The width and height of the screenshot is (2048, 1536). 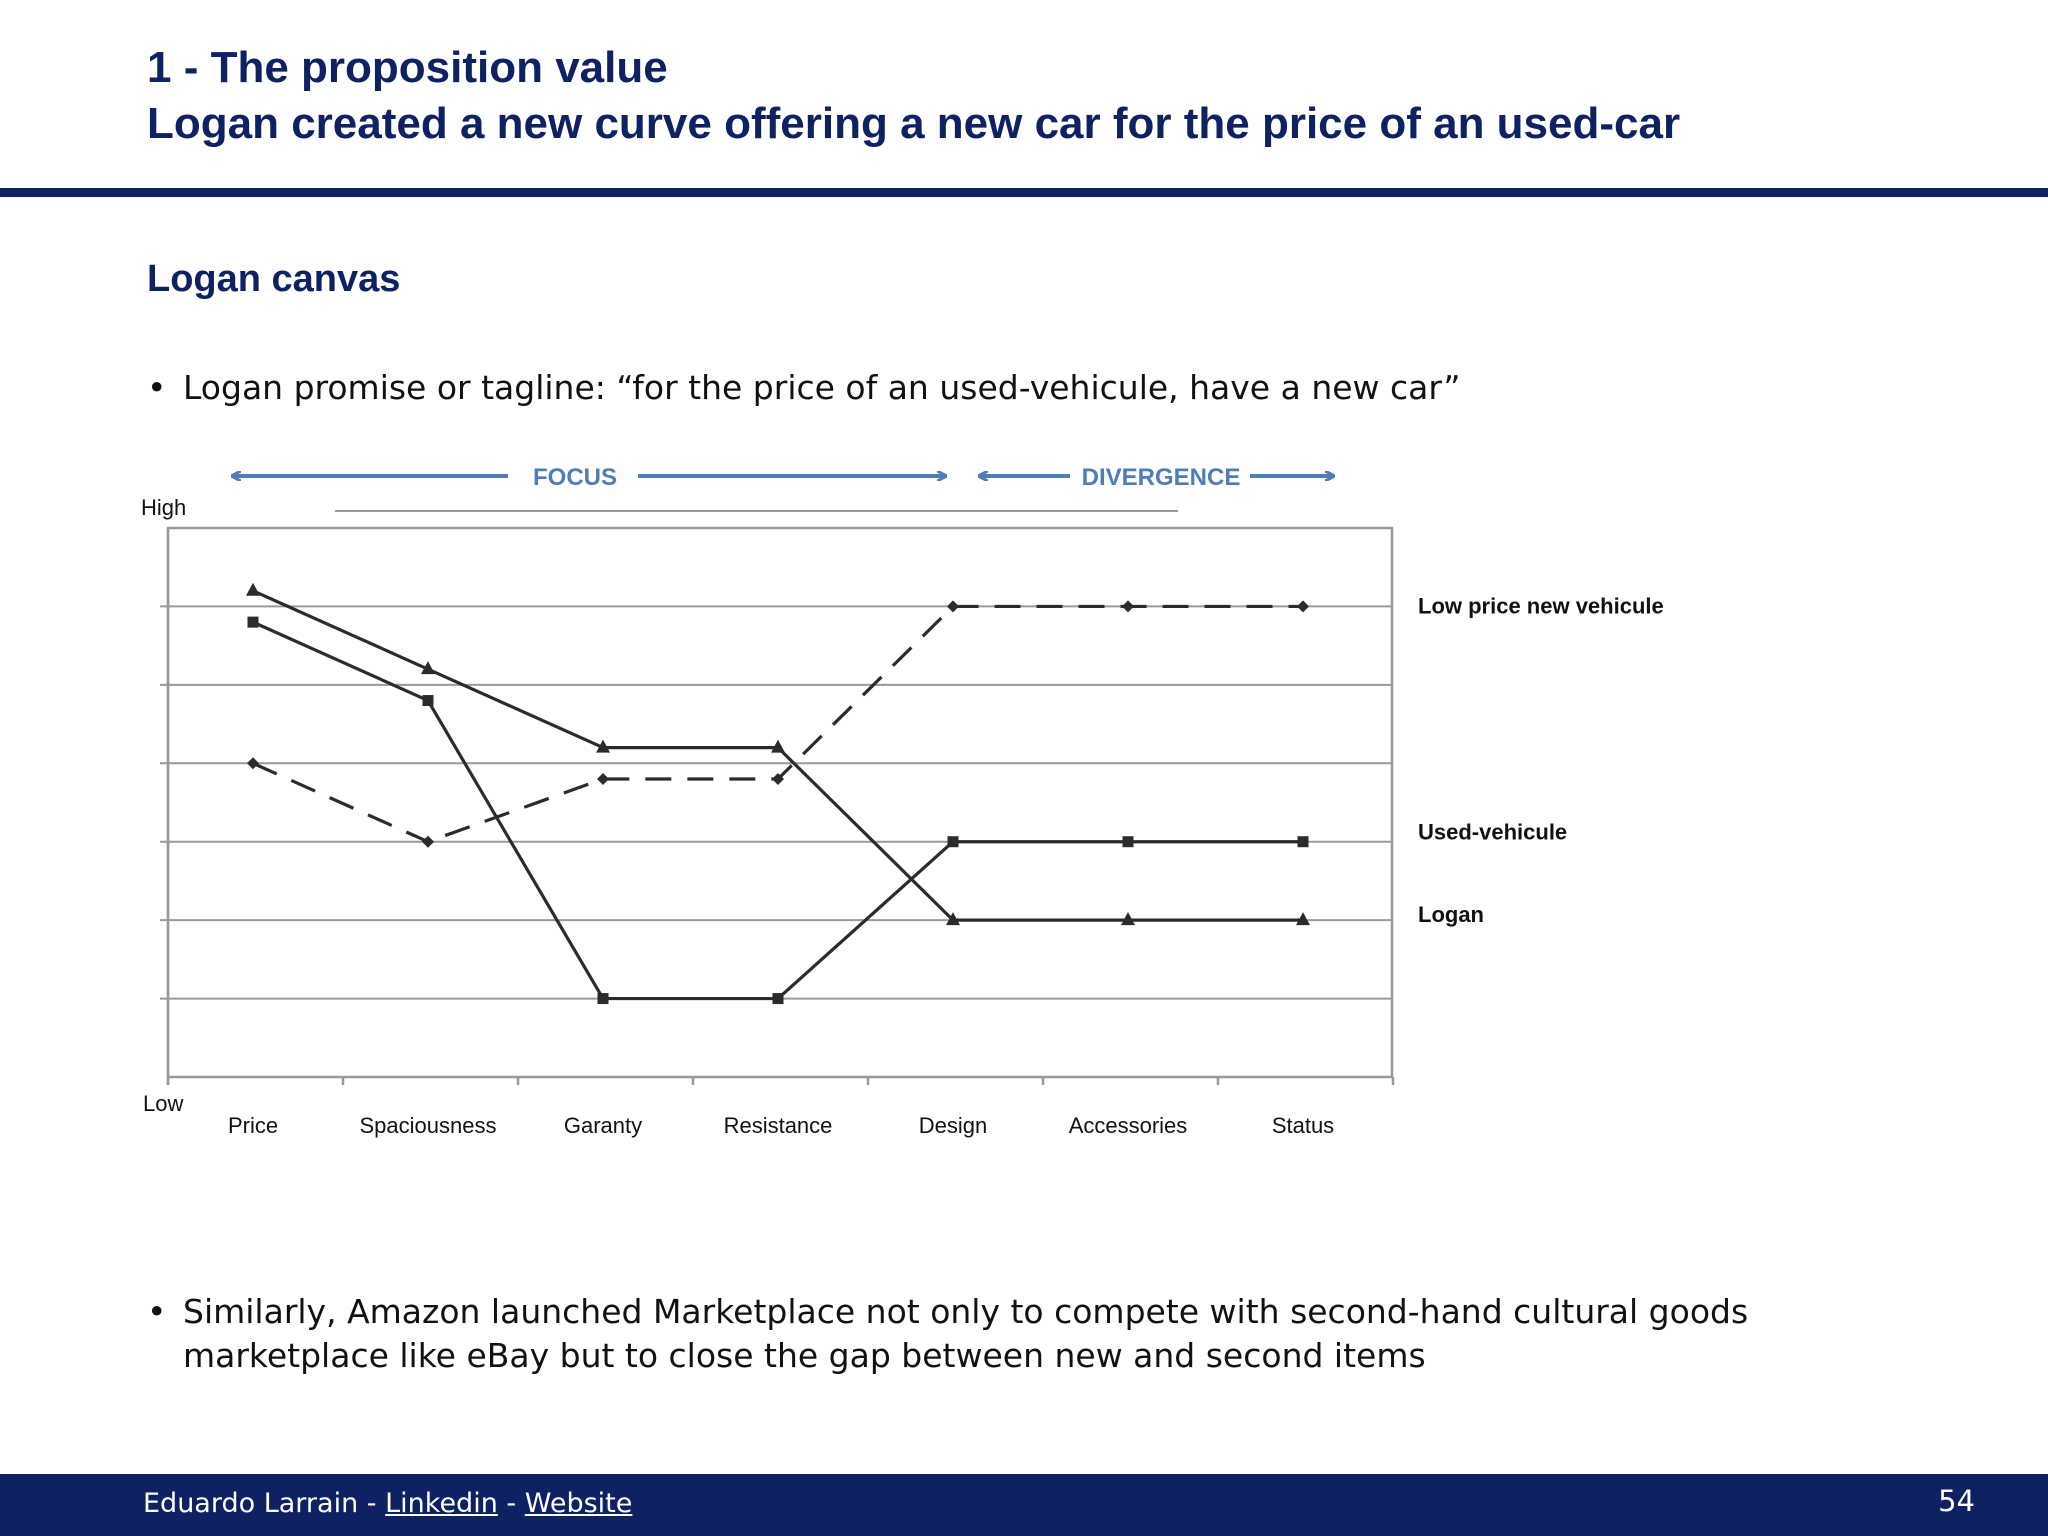 What do you see at coordinates (264, 1503) in the screenshot?
I see `author-name: Eduardo Larrain -` at bounding box center [264, 1503].